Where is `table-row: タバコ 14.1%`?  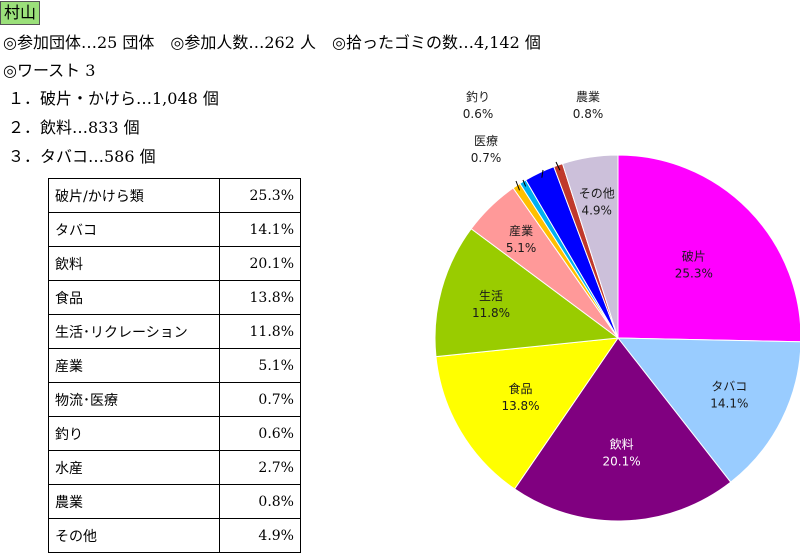 table-row: タバコ 14.1% is located at coordinates (174, 229).